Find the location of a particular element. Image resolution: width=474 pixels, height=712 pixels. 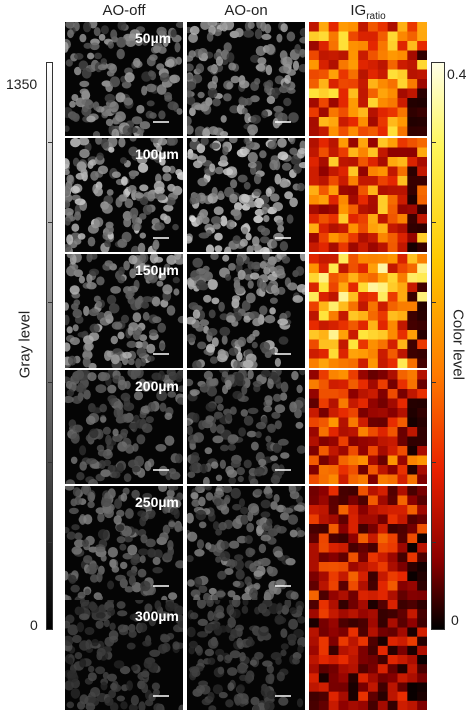

color-scale-max: 0.4 is located at coordinates (457, 74).